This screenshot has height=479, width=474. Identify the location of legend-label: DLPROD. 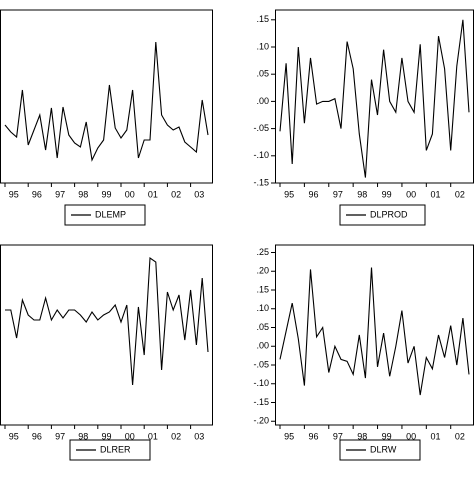
(389, 214).